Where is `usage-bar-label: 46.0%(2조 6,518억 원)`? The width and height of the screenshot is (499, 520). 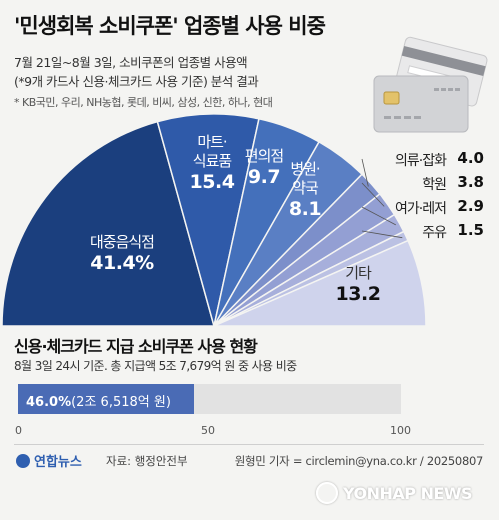 usage-bar-label: 46.0%(2조 6,518억 원) is located at coordinates (98, 400).